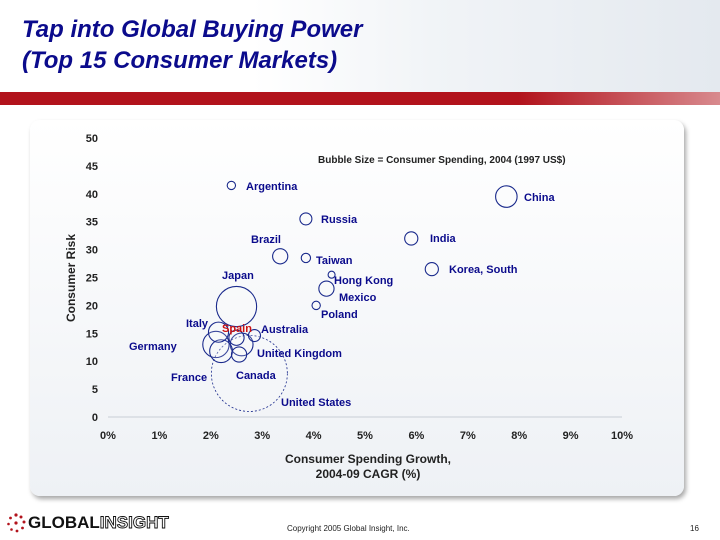 The width and height of the screenshot is (720, 540). I want to click on bubble-india, so click(411, 238).